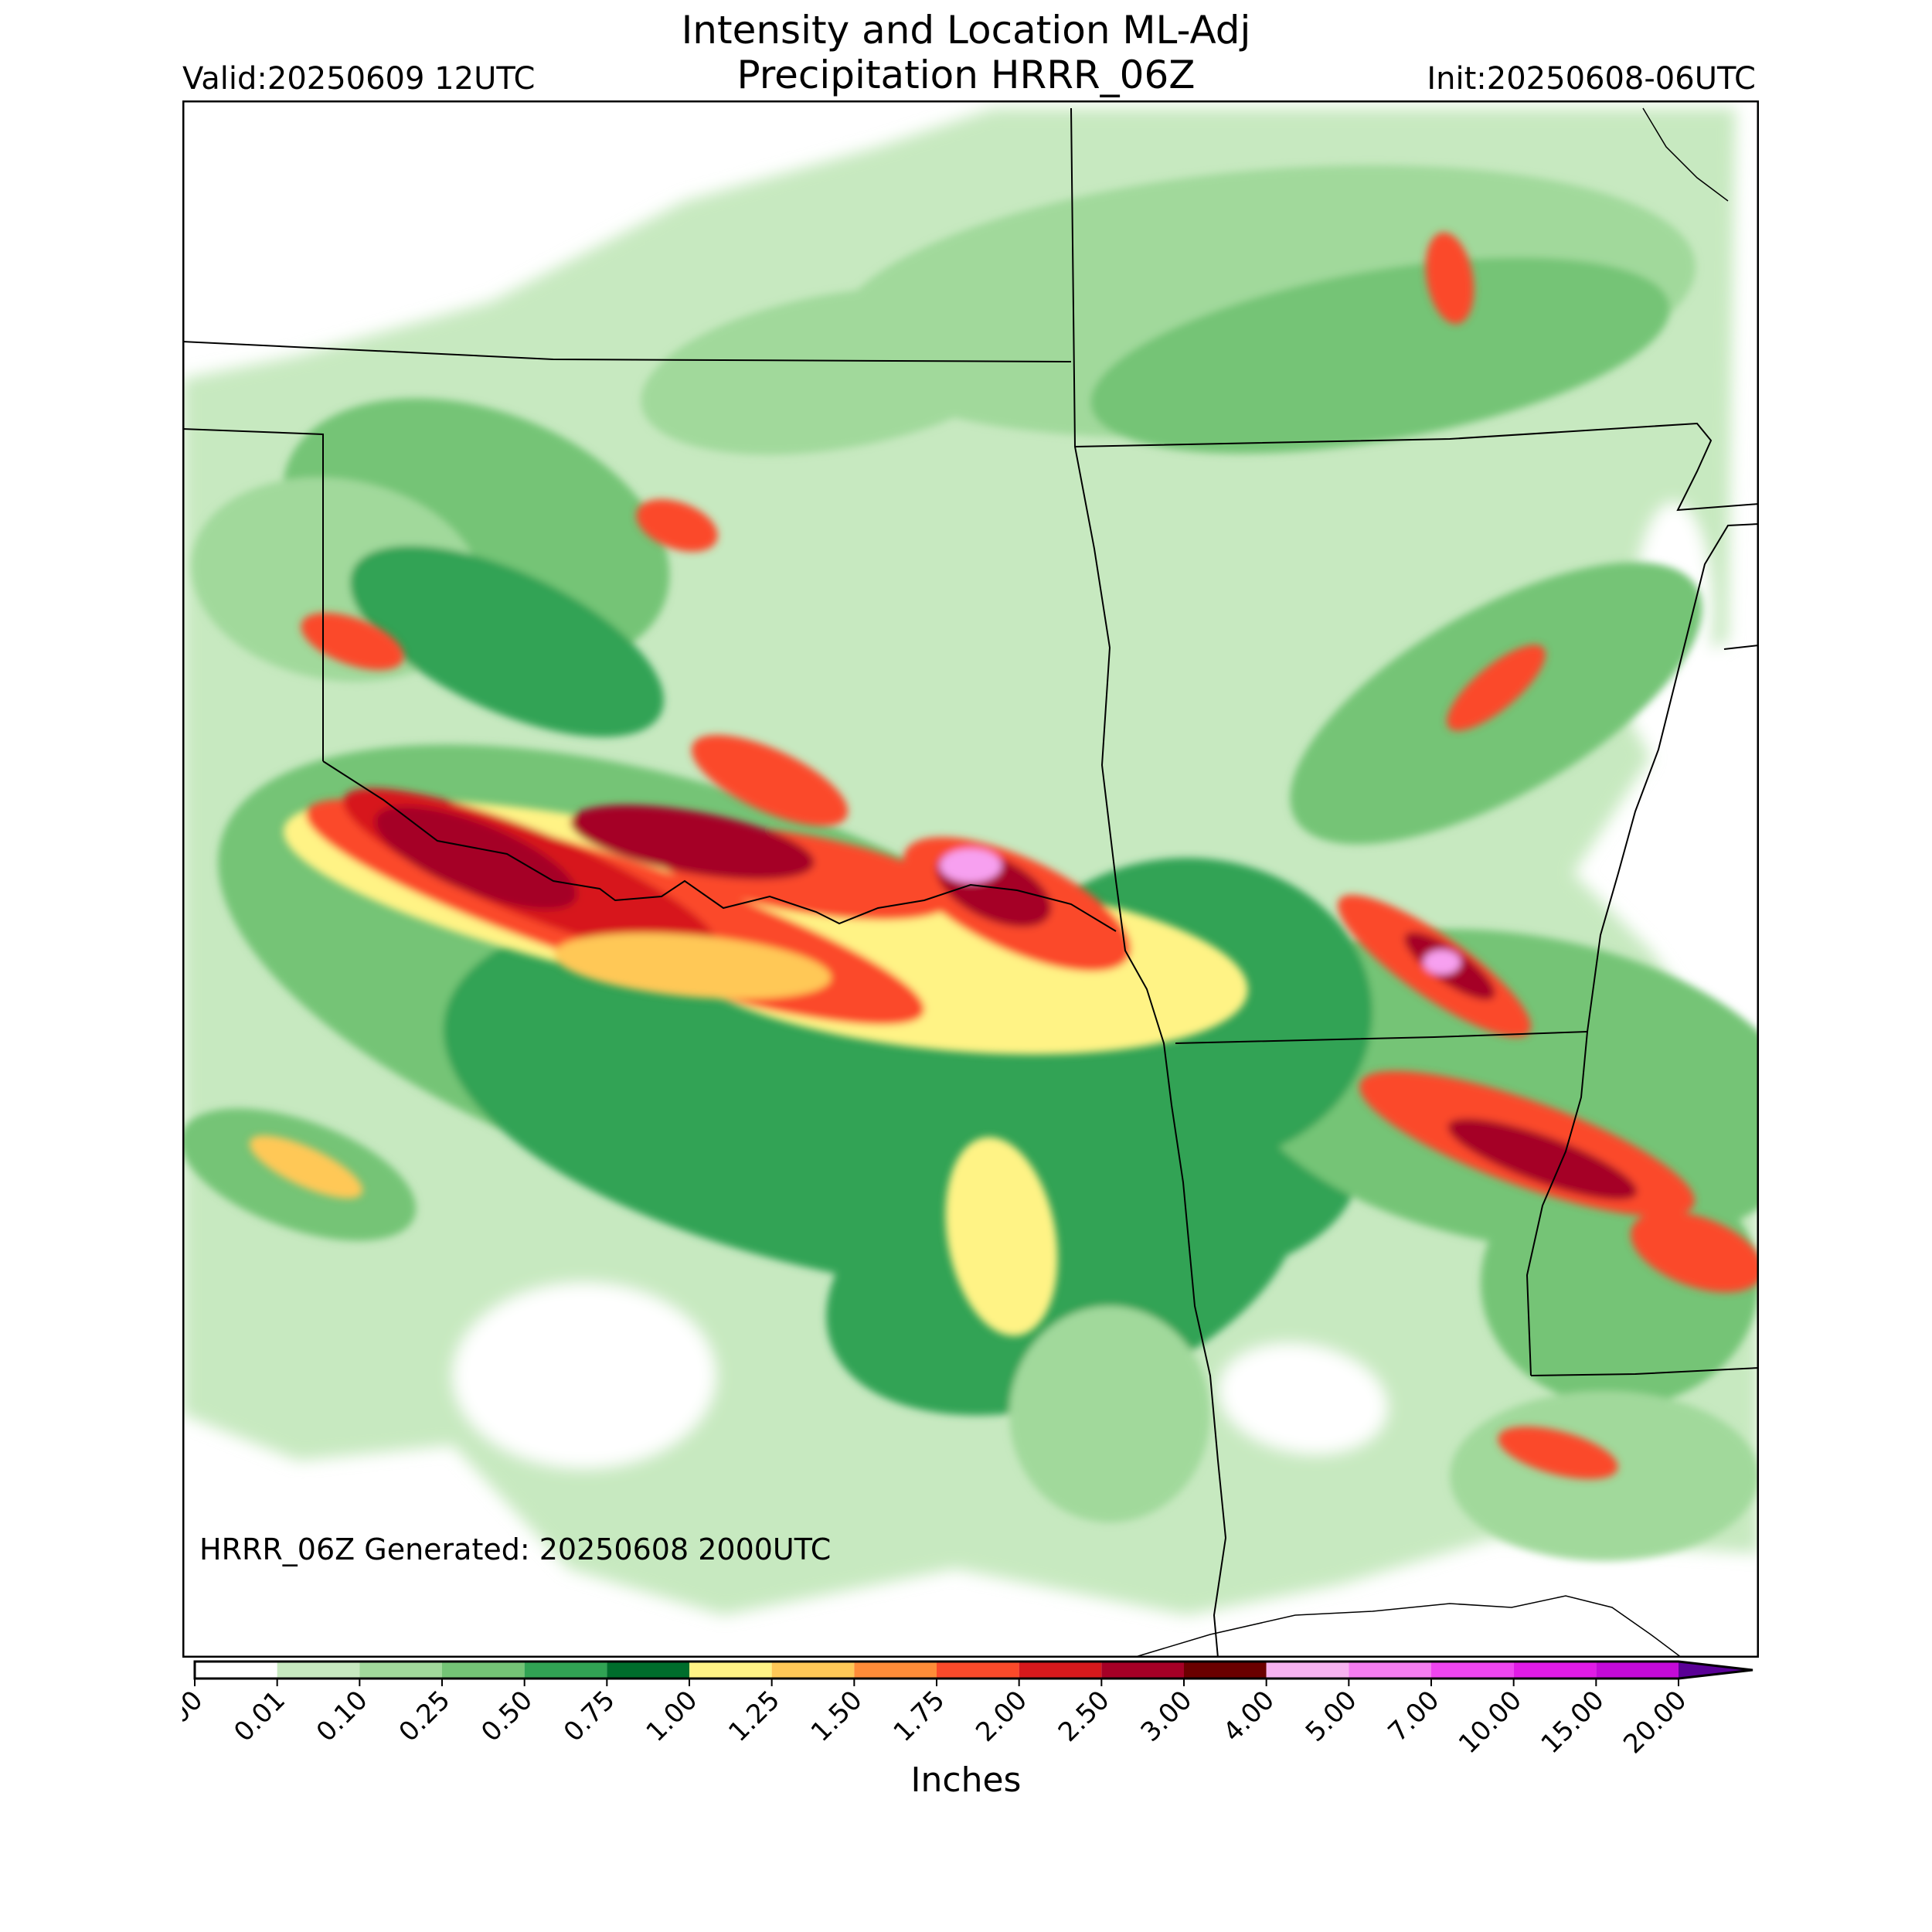 This screenshot has width=1932, height=1932. What do you see at coordinates (507, 1716) in the screenshot?
I see `colorbar-tick-label-4: 0.50` at bounding box center [507, 1716].